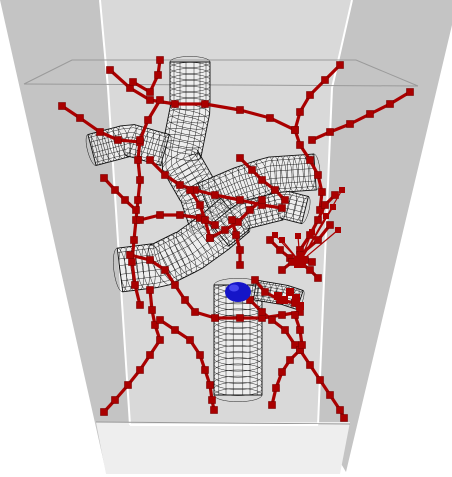 This screenshot has height=477, width=452. I want to click on box-edge-left, so click(115, 213).